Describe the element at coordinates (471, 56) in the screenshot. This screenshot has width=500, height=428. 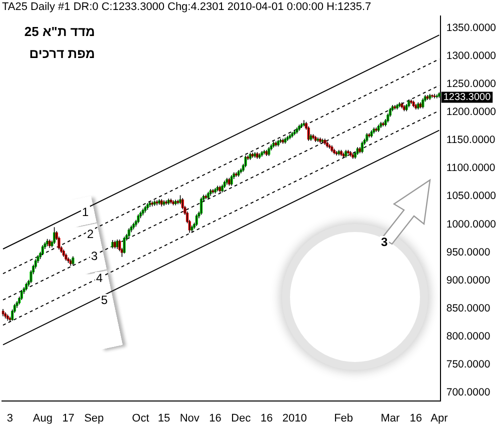
I see `y-tick-label: 1300.0000` at that location.